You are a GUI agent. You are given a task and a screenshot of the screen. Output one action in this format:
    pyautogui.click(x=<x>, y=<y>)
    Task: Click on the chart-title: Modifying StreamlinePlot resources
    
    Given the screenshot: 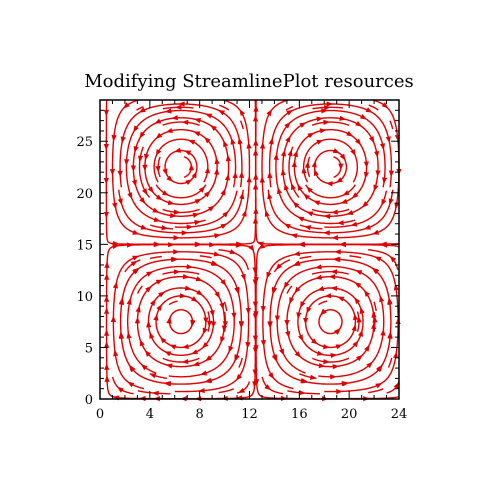 What is the action you would take?
    pyautogui.click(x=249, y=81)
    